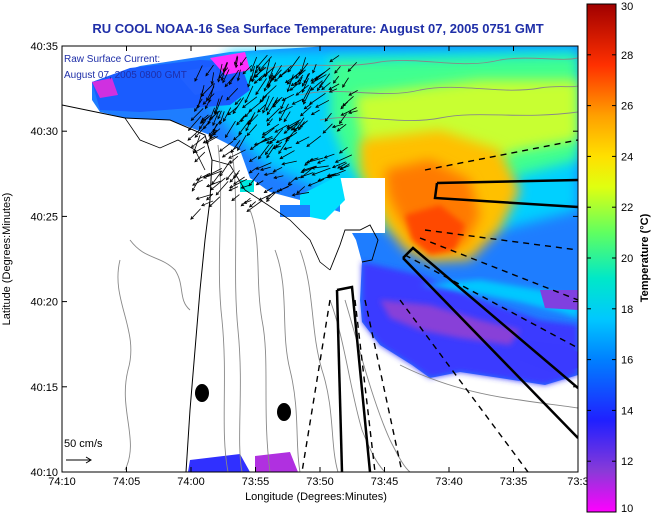 Image resolution: width=651 pixels, height=518 pixels. Describe the element at coordinates (627, 157) in the screenshot. I see `colorbar-tick-label: 24` at that location.